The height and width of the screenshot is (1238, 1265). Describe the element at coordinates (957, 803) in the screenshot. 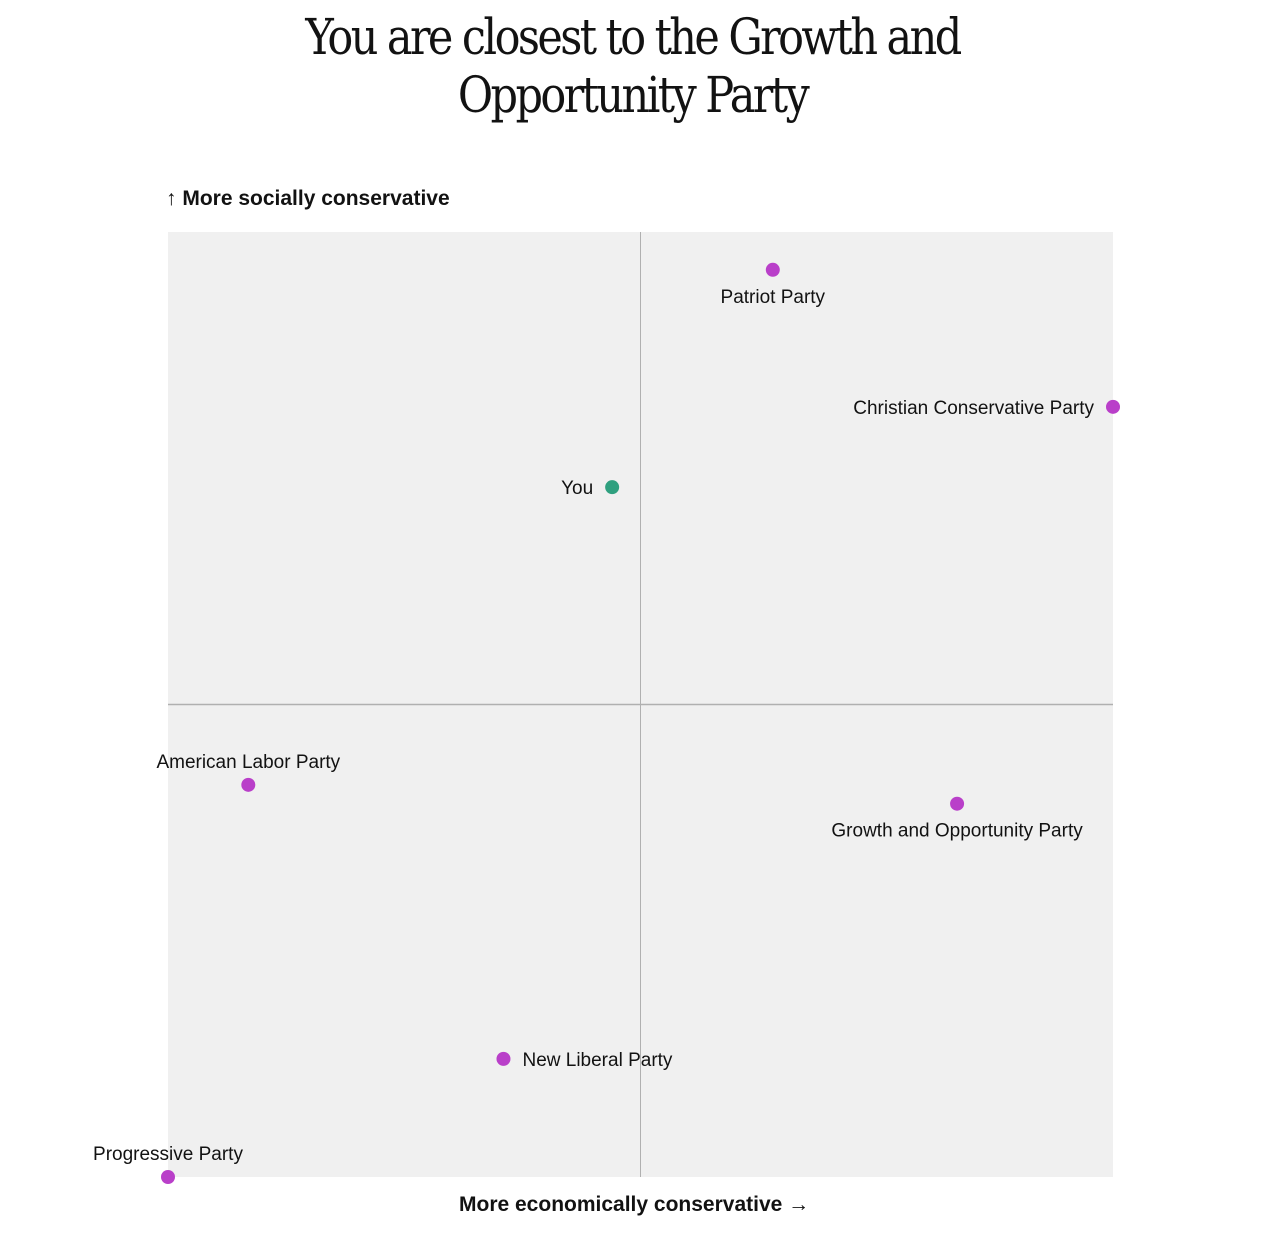

I see `point-growth-and-opportunity-party` at that location.